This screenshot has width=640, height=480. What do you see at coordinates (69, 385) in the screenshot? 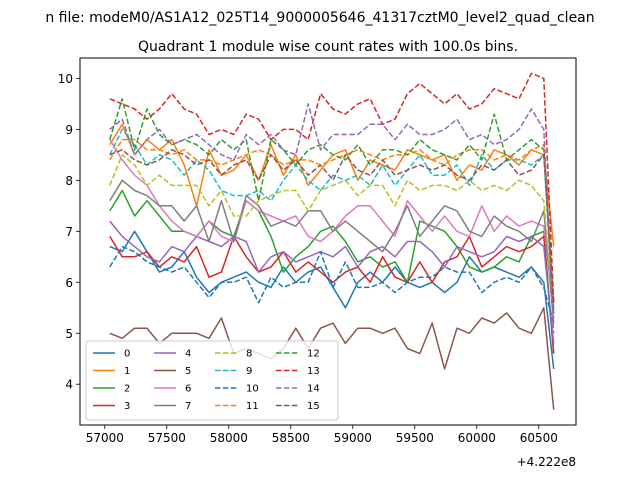
I see `y-tick-label: 4` at bounding box center [69, 385].